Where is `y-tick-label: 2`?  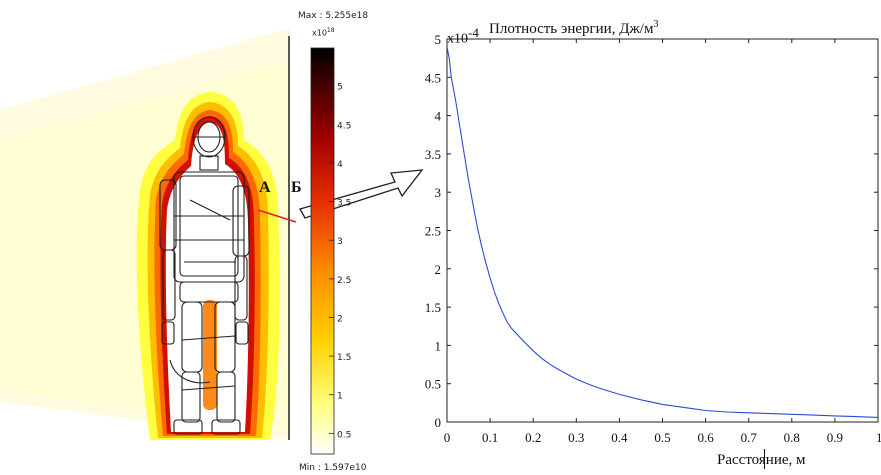
y-tick-label: 2 is located at coordinates (438, 269).